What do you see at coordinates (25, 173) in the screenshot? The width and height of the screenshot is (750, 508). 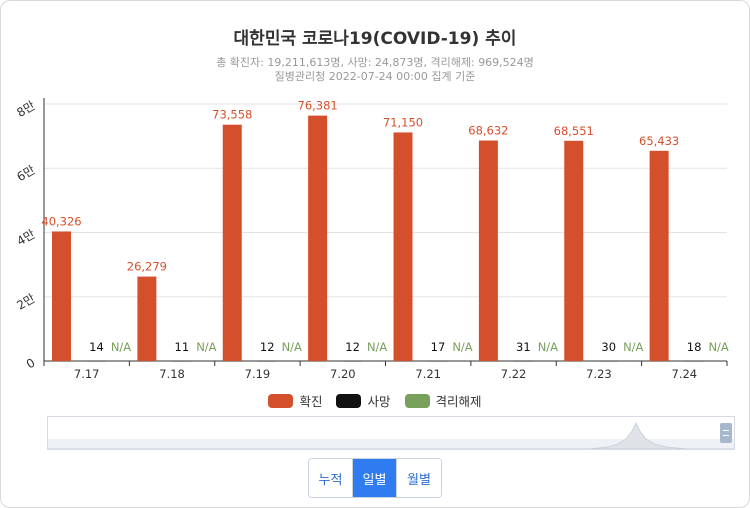 I see `y-tick-label: 6만` at bounding box center [25, 173].